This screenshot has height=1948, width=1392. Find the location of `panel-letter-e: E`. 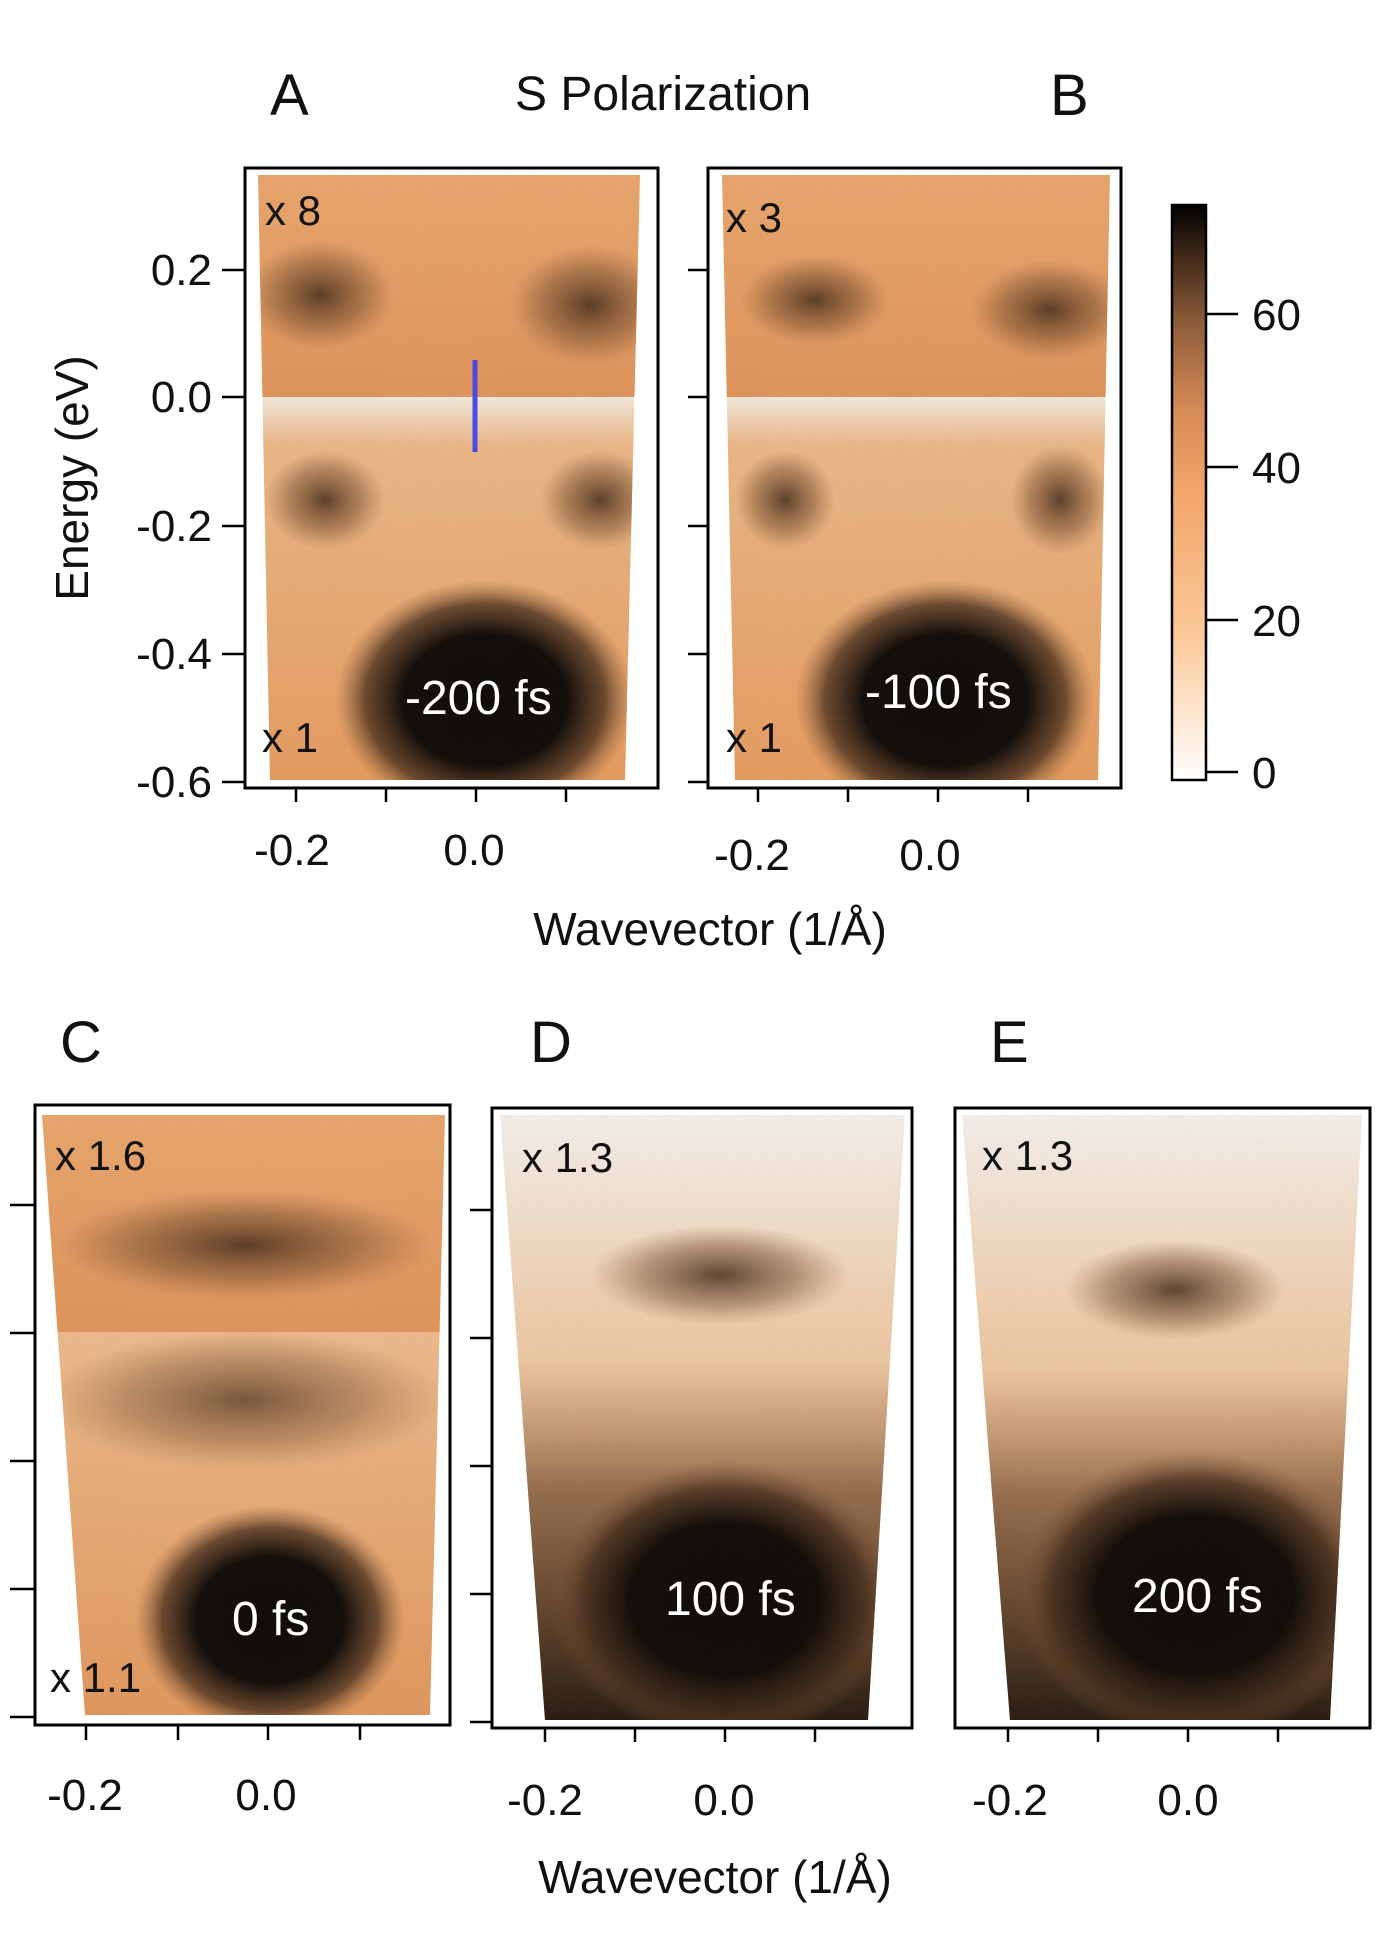

panel-letter-e: E is located at coordinates (1009, 1042).